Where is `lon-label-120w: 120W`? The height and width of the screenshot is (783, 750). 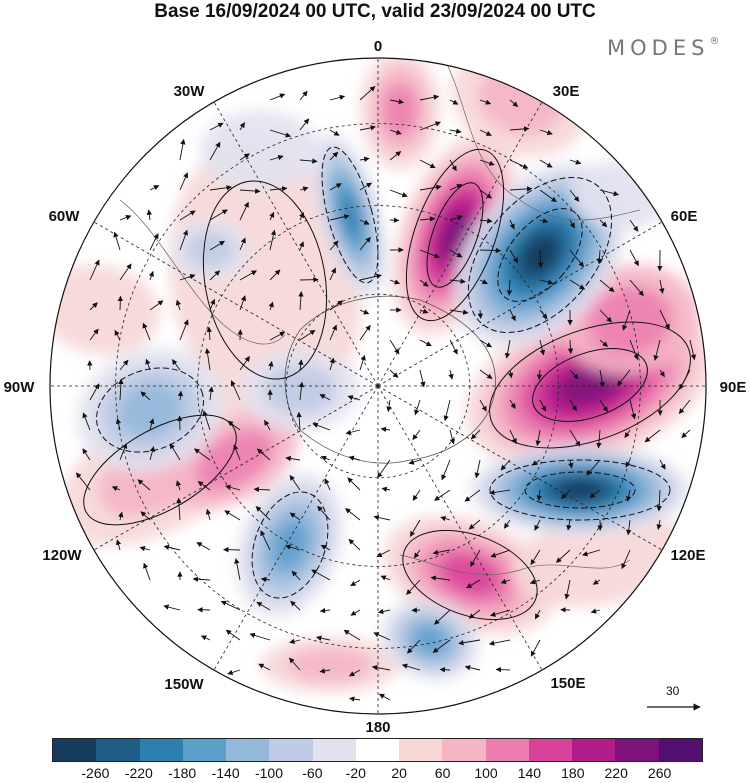
lon-label-120w: 120W is located at coordinates (62, 555).